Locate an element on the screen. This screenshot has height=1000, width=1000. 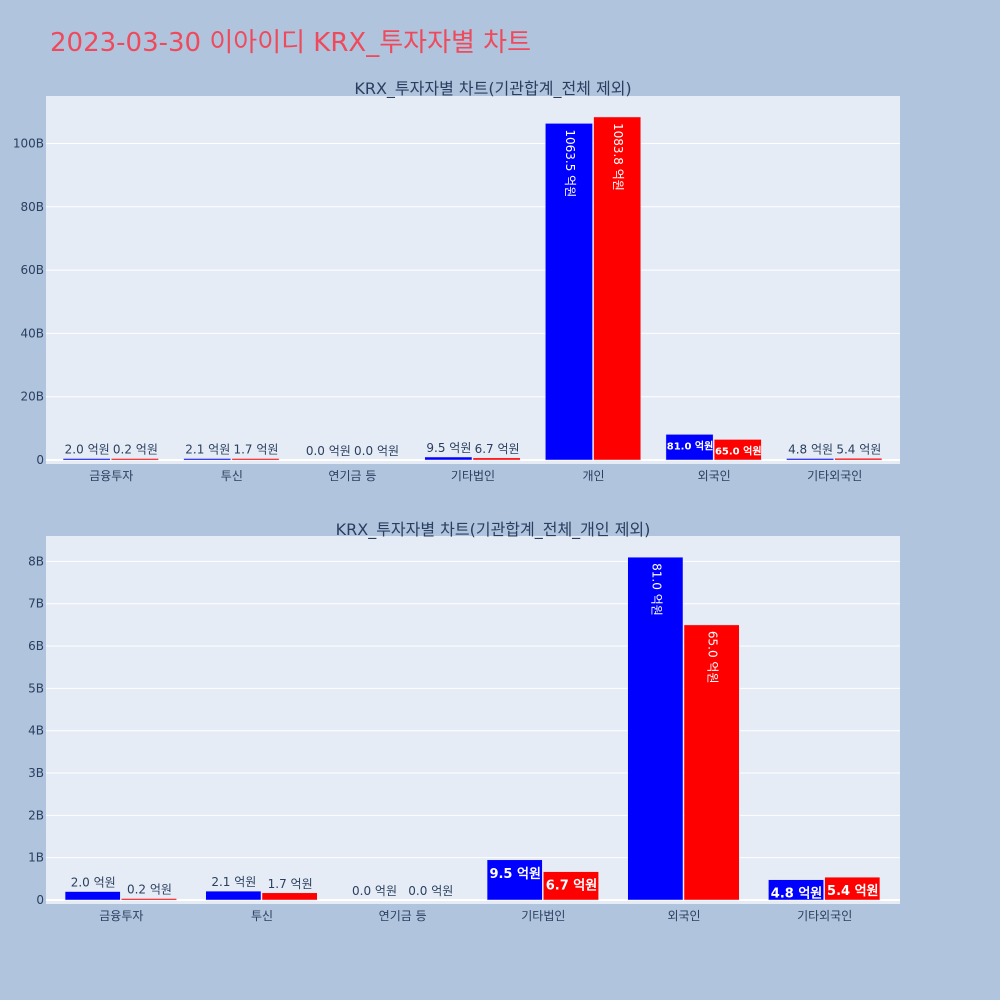
y-tick-label: 6B is located at coordinates (36, 646).